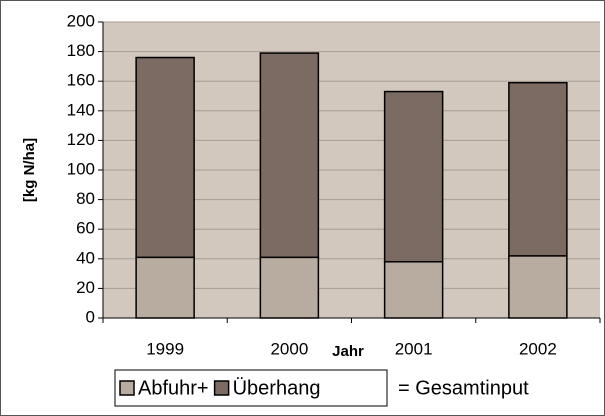 The image size is (605, 416). What do you see at coordinates (463, 388) in the screenshot?
I see `legend-note: = Gesamtinput` at bounding box center [463, 388].